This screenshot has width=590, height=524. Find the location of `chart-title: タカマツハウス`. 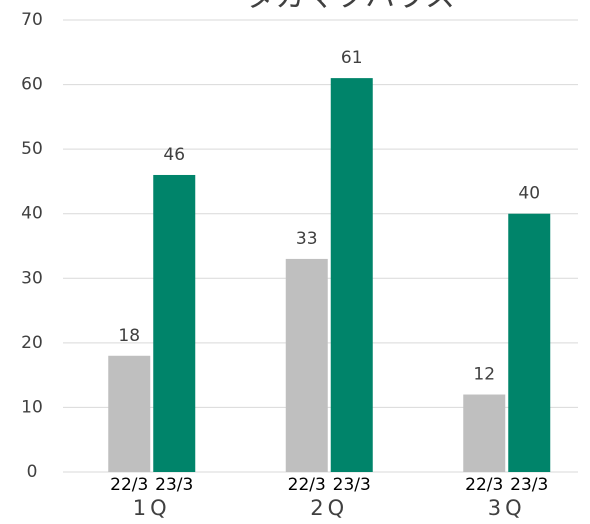

chart-title: タカマツハウス is located at coordinates (350, 7).